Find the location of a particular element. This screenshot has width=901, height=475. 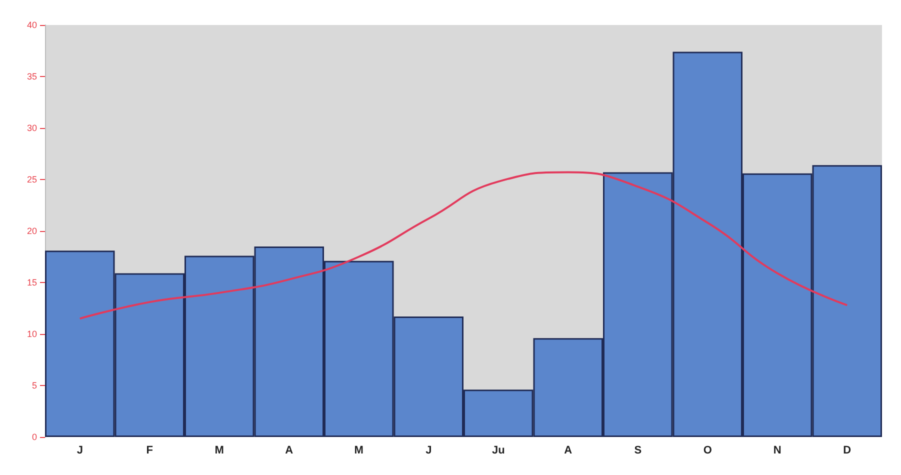

x-tick-label: F is located at coordinates (150, 450).